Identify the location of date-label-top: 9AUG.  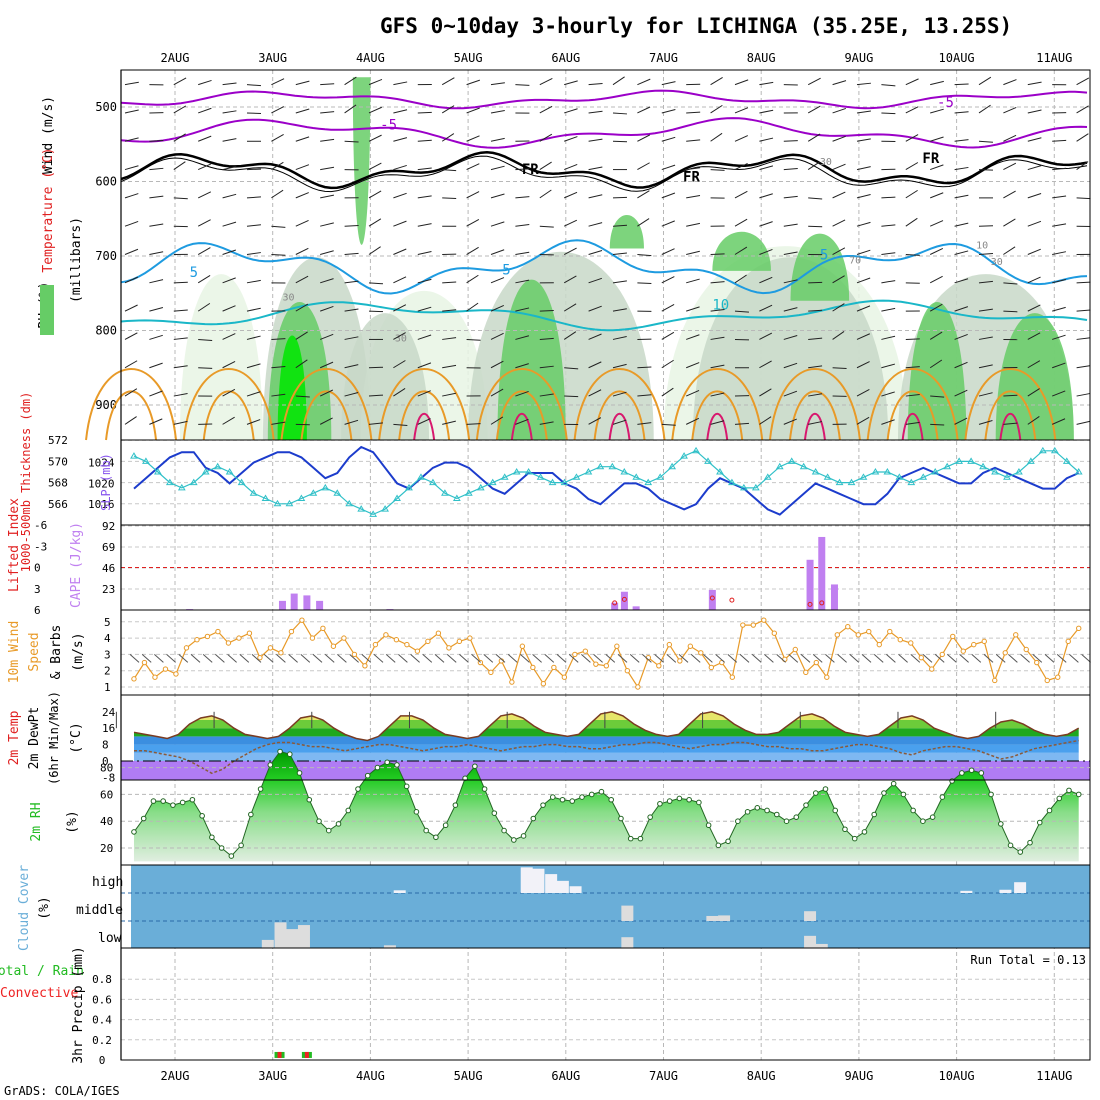
(858, 58).